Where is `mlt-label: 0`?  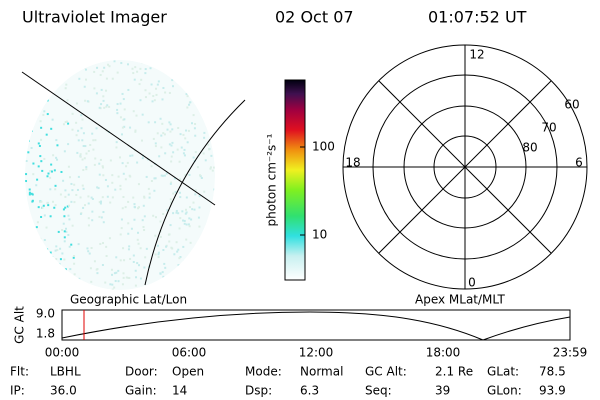
mlt-label: 0 is located at coordinates (472, 283).